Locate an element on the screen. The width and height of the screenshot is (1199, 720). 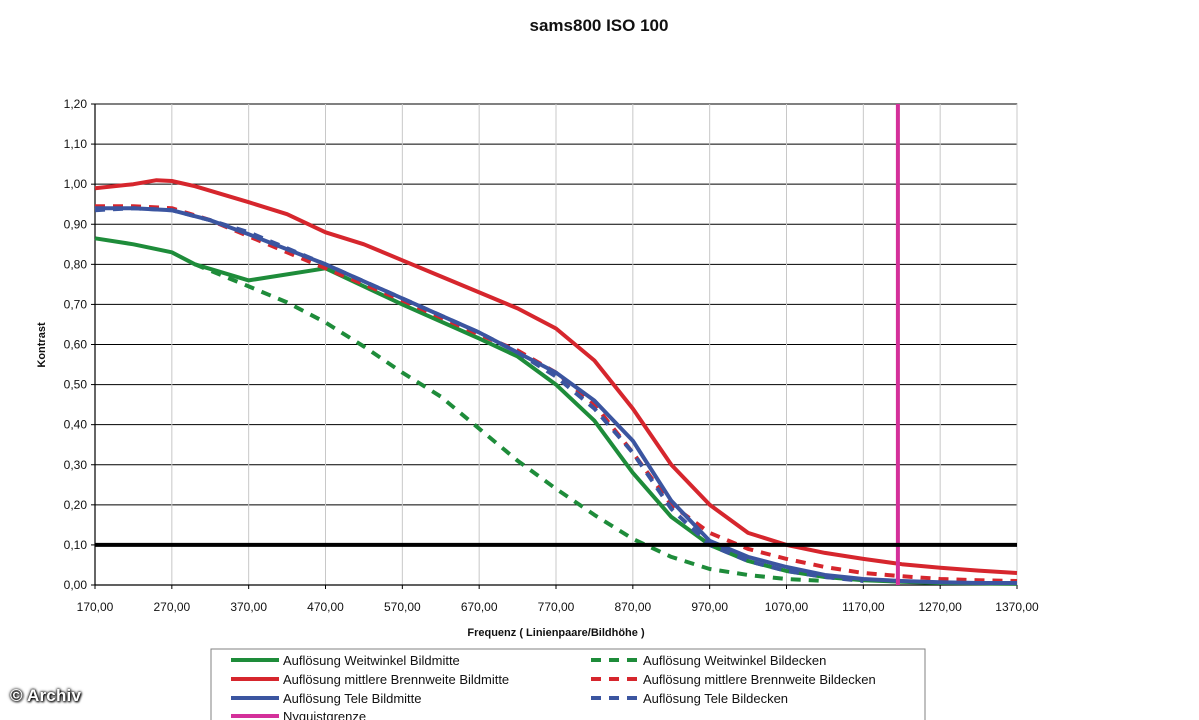
y-tick-label: 0,80 is located at coordinates (76, 264).